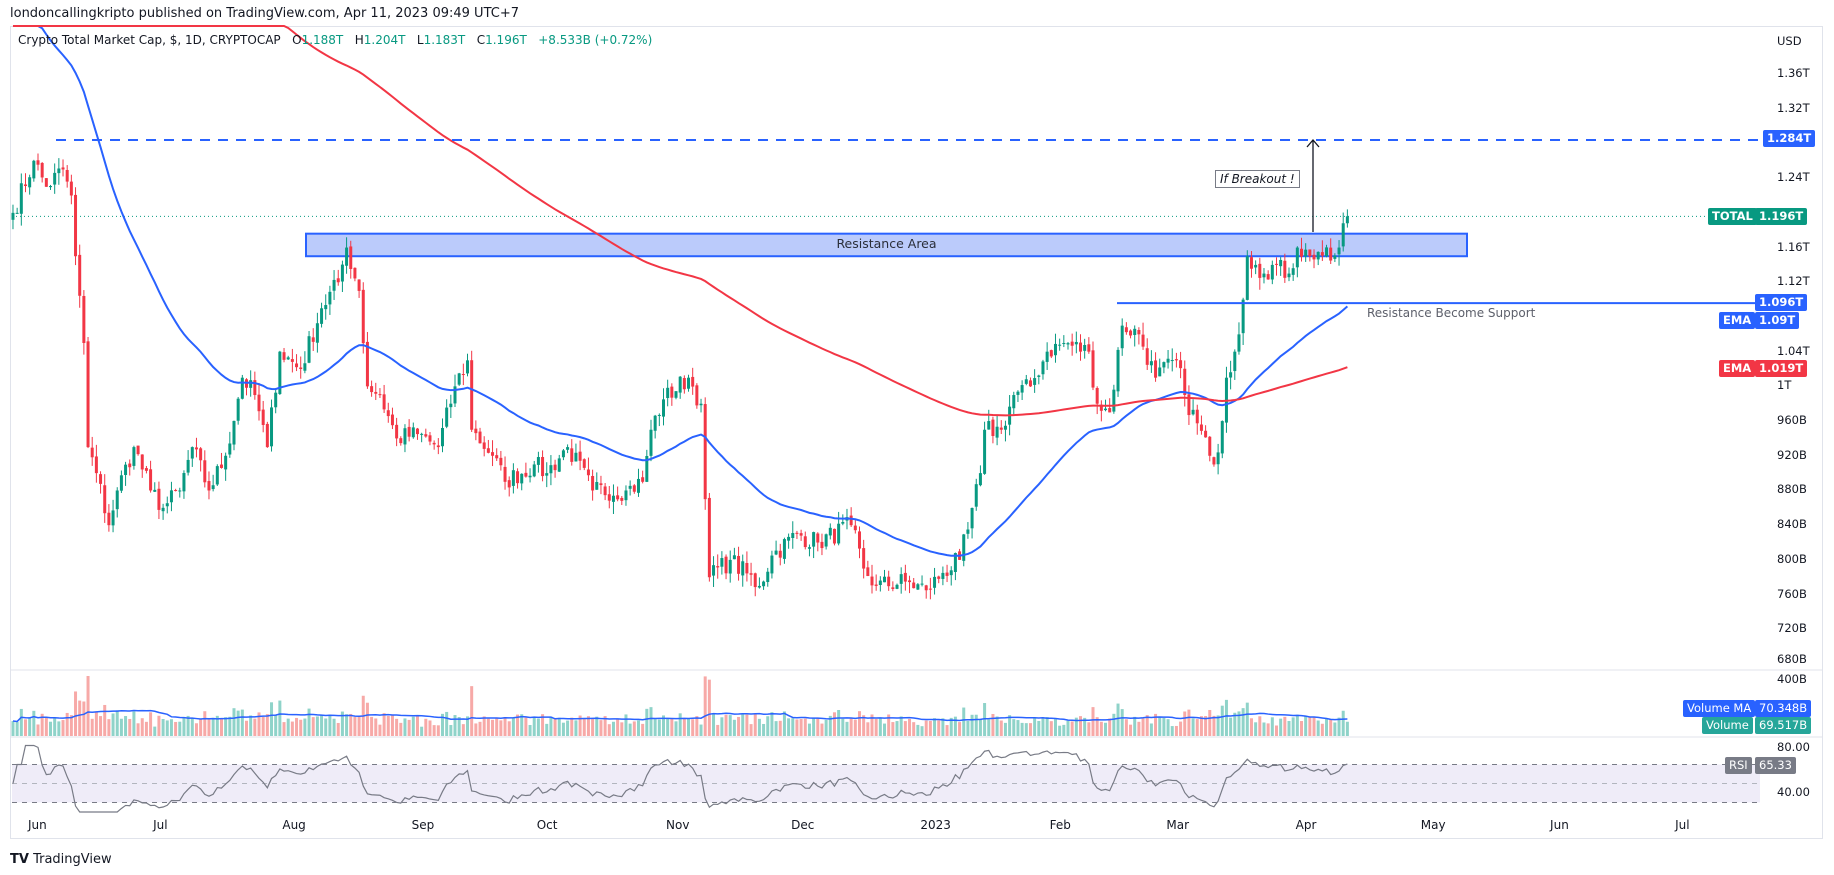 Image resolution: width=1834 pixels, height=875 pixels. Describe the element at coordinates (61, 859) in the screenshot. I see `tradingview-logo: TV TradingView` at that location.